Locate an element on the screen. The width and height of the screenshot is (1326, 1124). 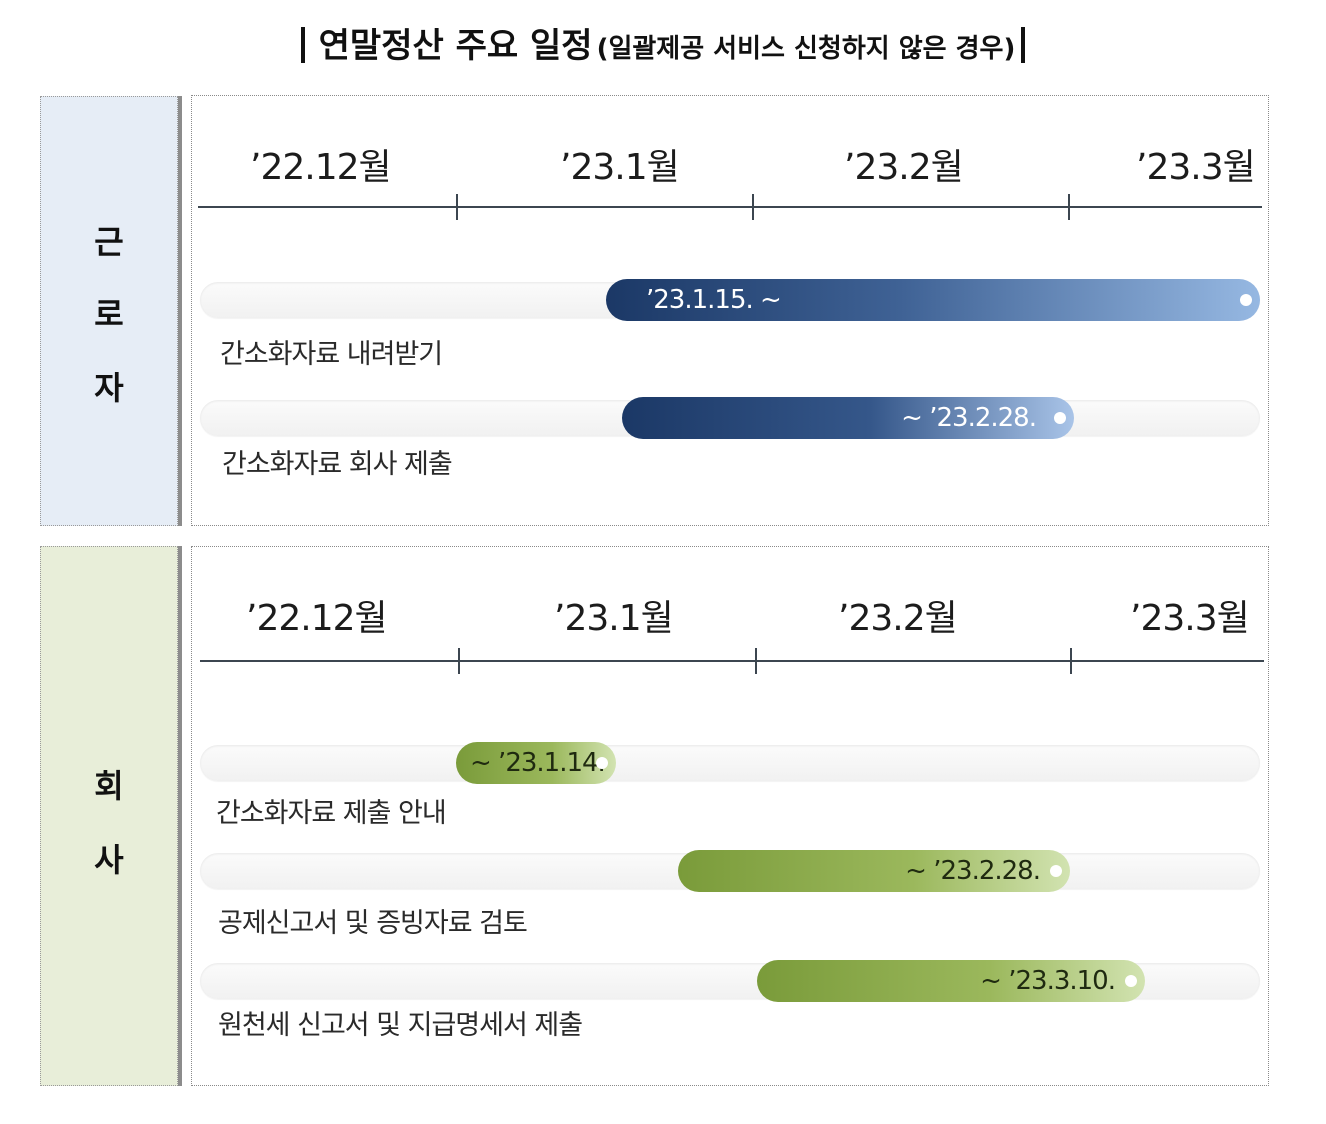
period-label: ’23.1.15. ~ is located at coordinates (714, 300).